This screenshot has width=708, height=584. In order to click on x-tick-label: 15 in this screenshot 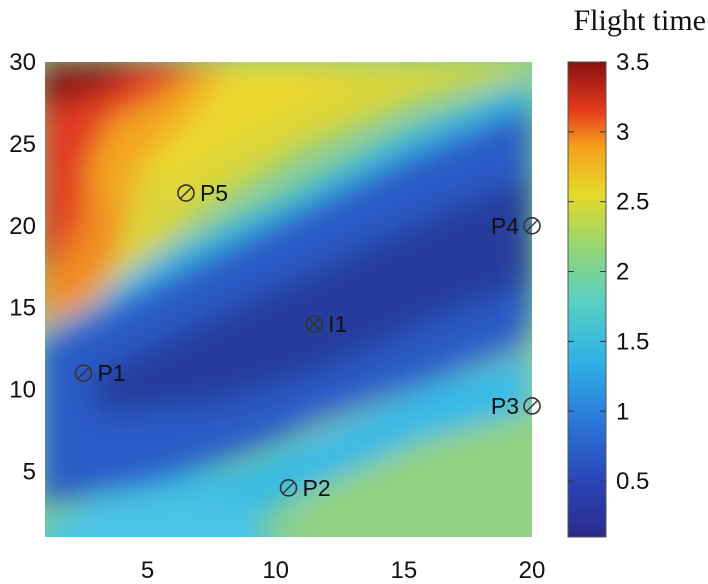, I will do `click(403, 570)`.